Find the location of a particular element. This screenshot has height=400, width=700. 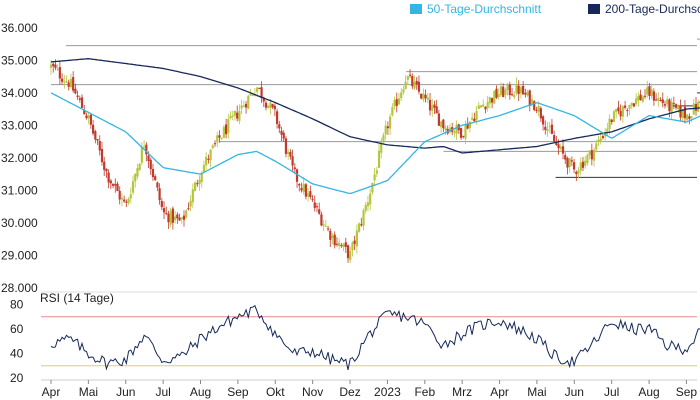

x-tick-label: Apr is located at coordinates (51, 392).